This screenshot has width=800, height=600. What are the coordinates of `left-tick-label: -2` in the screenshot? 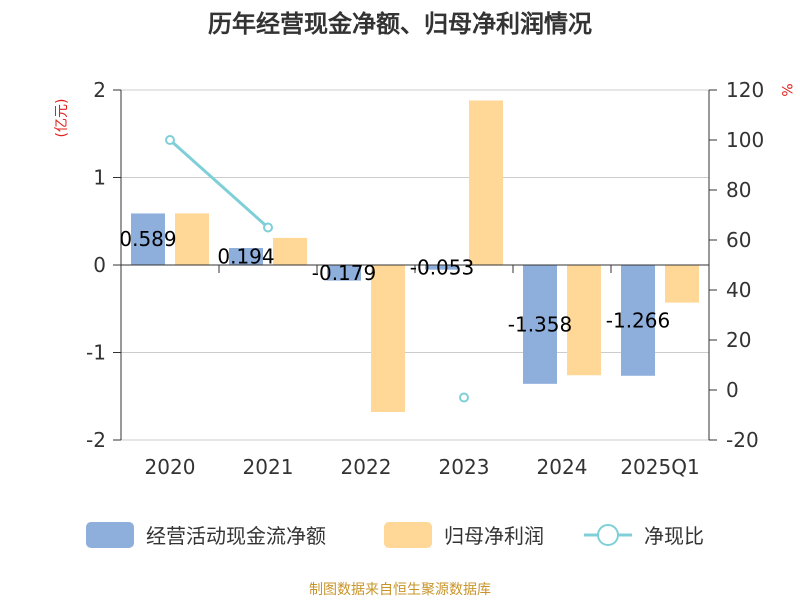 It's located at (96, 440).